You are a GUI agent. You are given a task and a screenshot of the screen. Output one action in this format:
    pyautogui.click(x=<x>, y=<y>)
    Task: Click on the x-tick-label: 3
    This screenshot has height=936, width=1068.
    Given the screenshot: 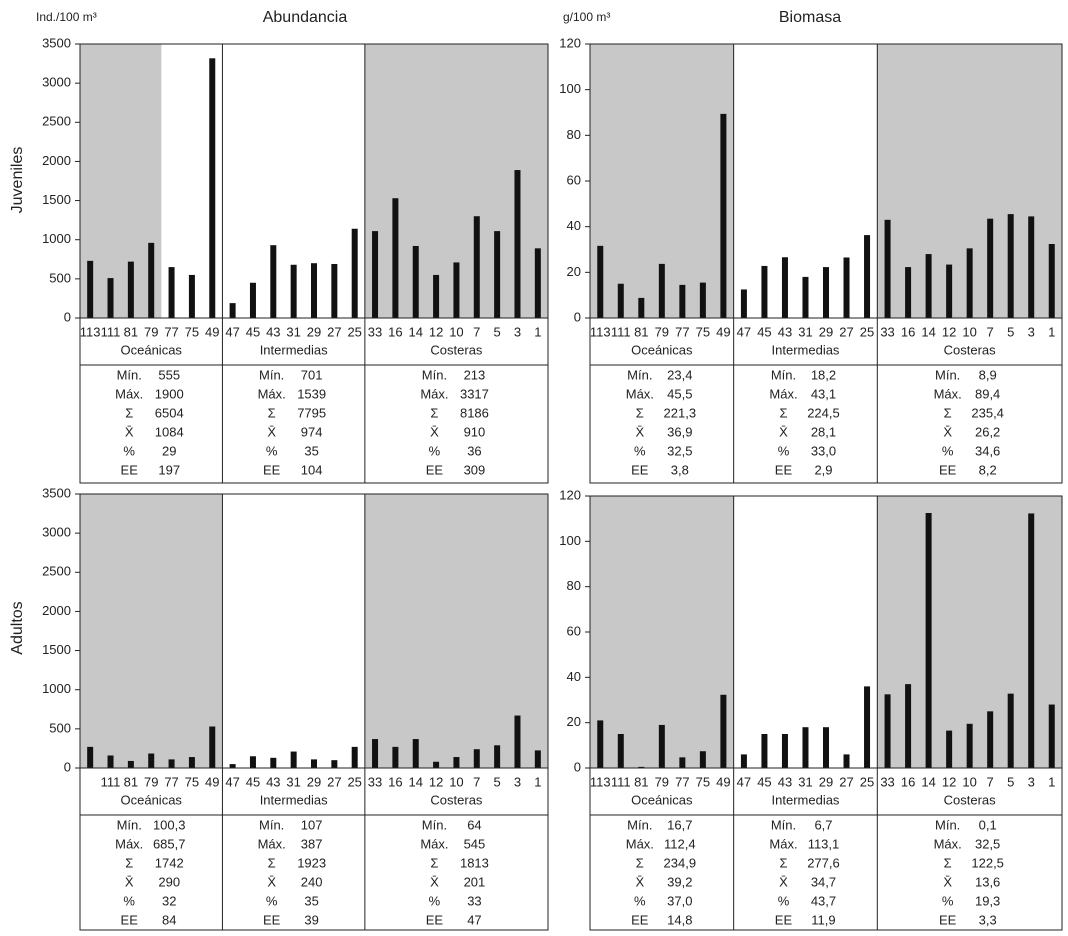 What is the action you would take?
    pyautogui.click(x=517, y=331)
    